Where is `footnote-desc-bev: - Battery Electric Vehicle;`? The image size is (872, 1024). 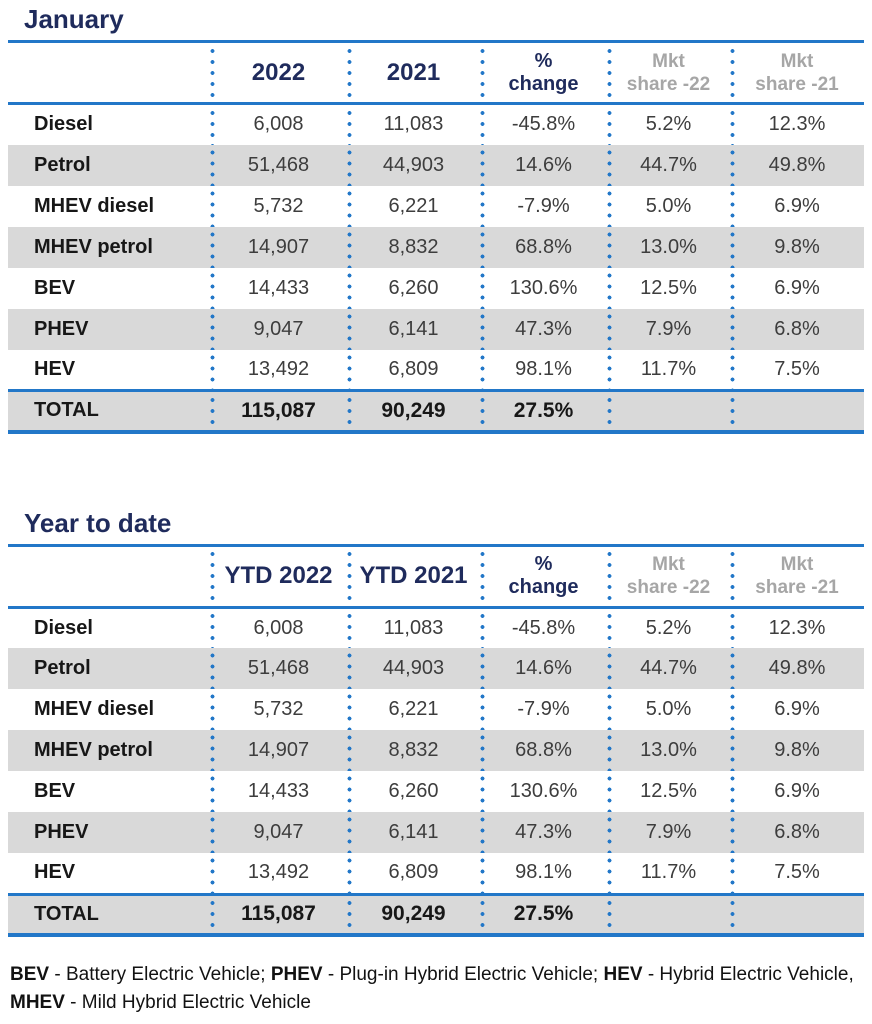 footnote-desc-bev: - Battery Electric Vehicle; is located at coordinates (160, 974).